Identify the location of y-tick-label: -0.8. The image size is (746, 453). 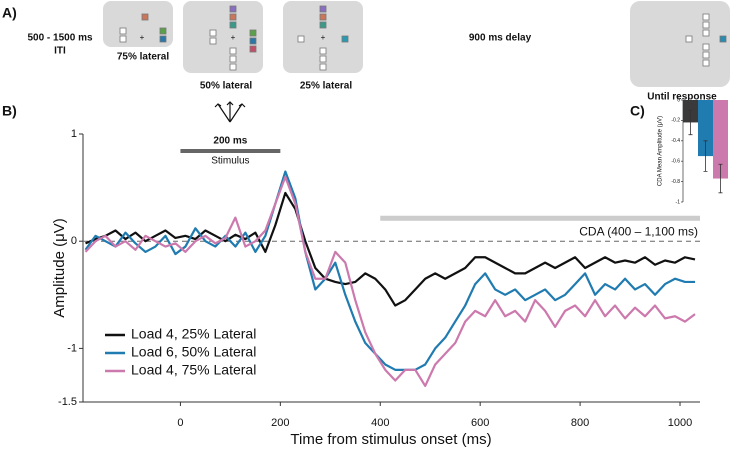
(675, 182).